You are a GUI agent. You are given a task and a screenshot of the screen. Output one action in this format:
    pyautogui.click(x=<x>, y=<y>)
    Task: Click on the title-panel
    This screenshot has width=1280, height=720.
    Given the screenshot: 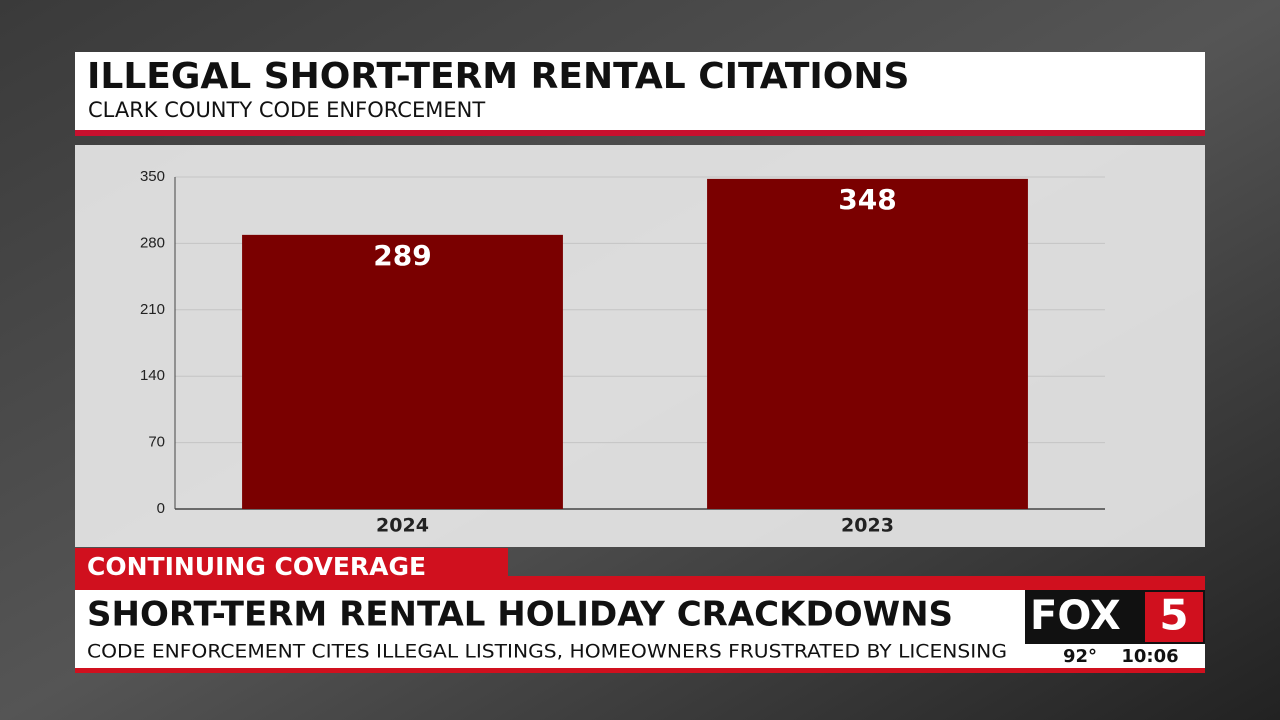 What is the action you would take?
    pyautogui.click(x=640, y=91)
    